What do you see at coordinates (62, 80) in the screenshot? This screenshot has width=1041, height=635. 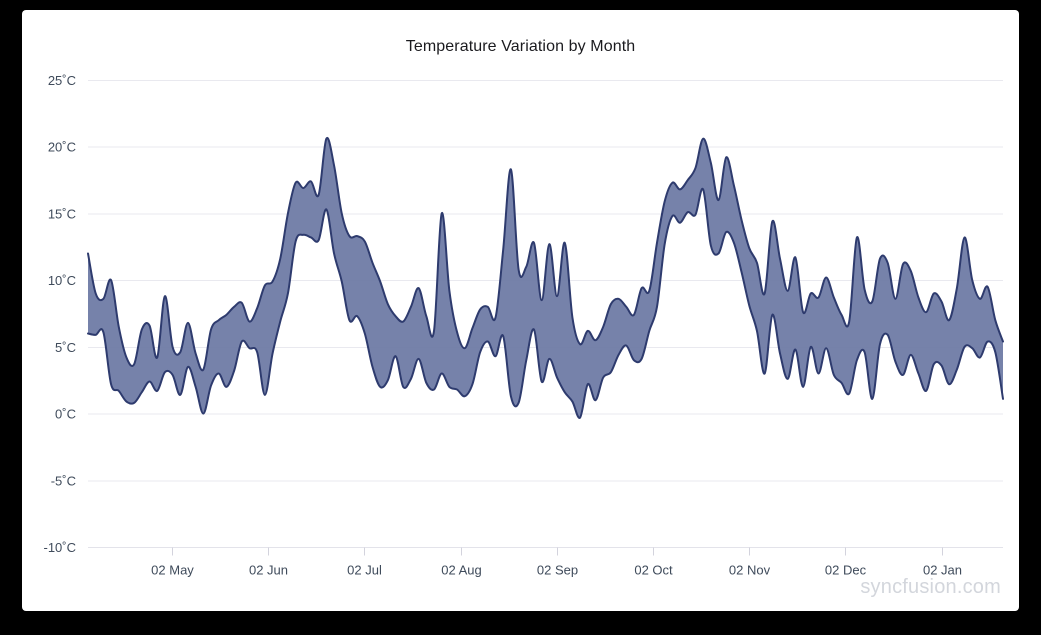 I see `y-axis-tick-label: 25˚C` at bounding box center [62, 80].